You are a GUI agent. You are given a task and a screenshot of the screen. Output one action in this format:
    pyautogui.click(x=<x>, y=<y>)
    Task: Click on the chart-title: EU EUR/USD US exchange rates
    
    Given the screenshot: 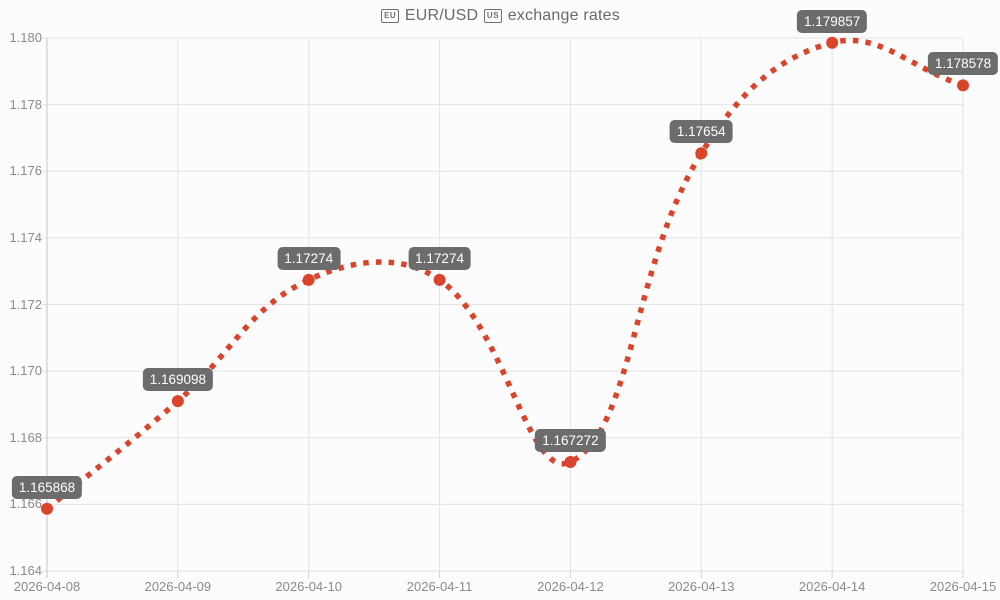 What is the action you would take?
    pyautogui.click(x=500, y=16)
    